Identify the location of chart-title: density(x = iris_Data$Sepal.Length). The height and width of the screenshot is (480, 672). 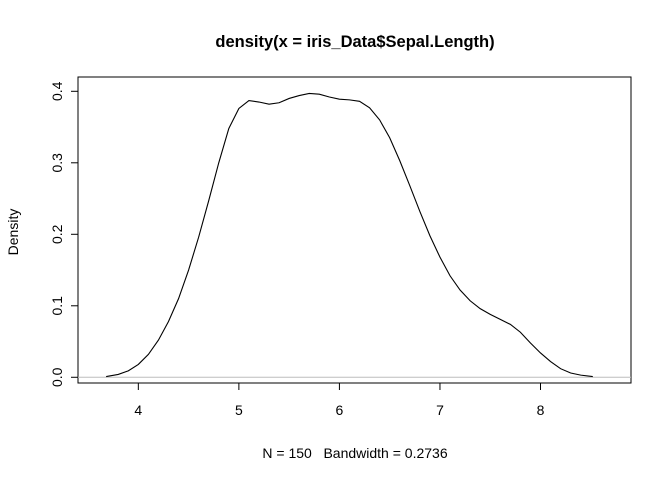
(354, 42).